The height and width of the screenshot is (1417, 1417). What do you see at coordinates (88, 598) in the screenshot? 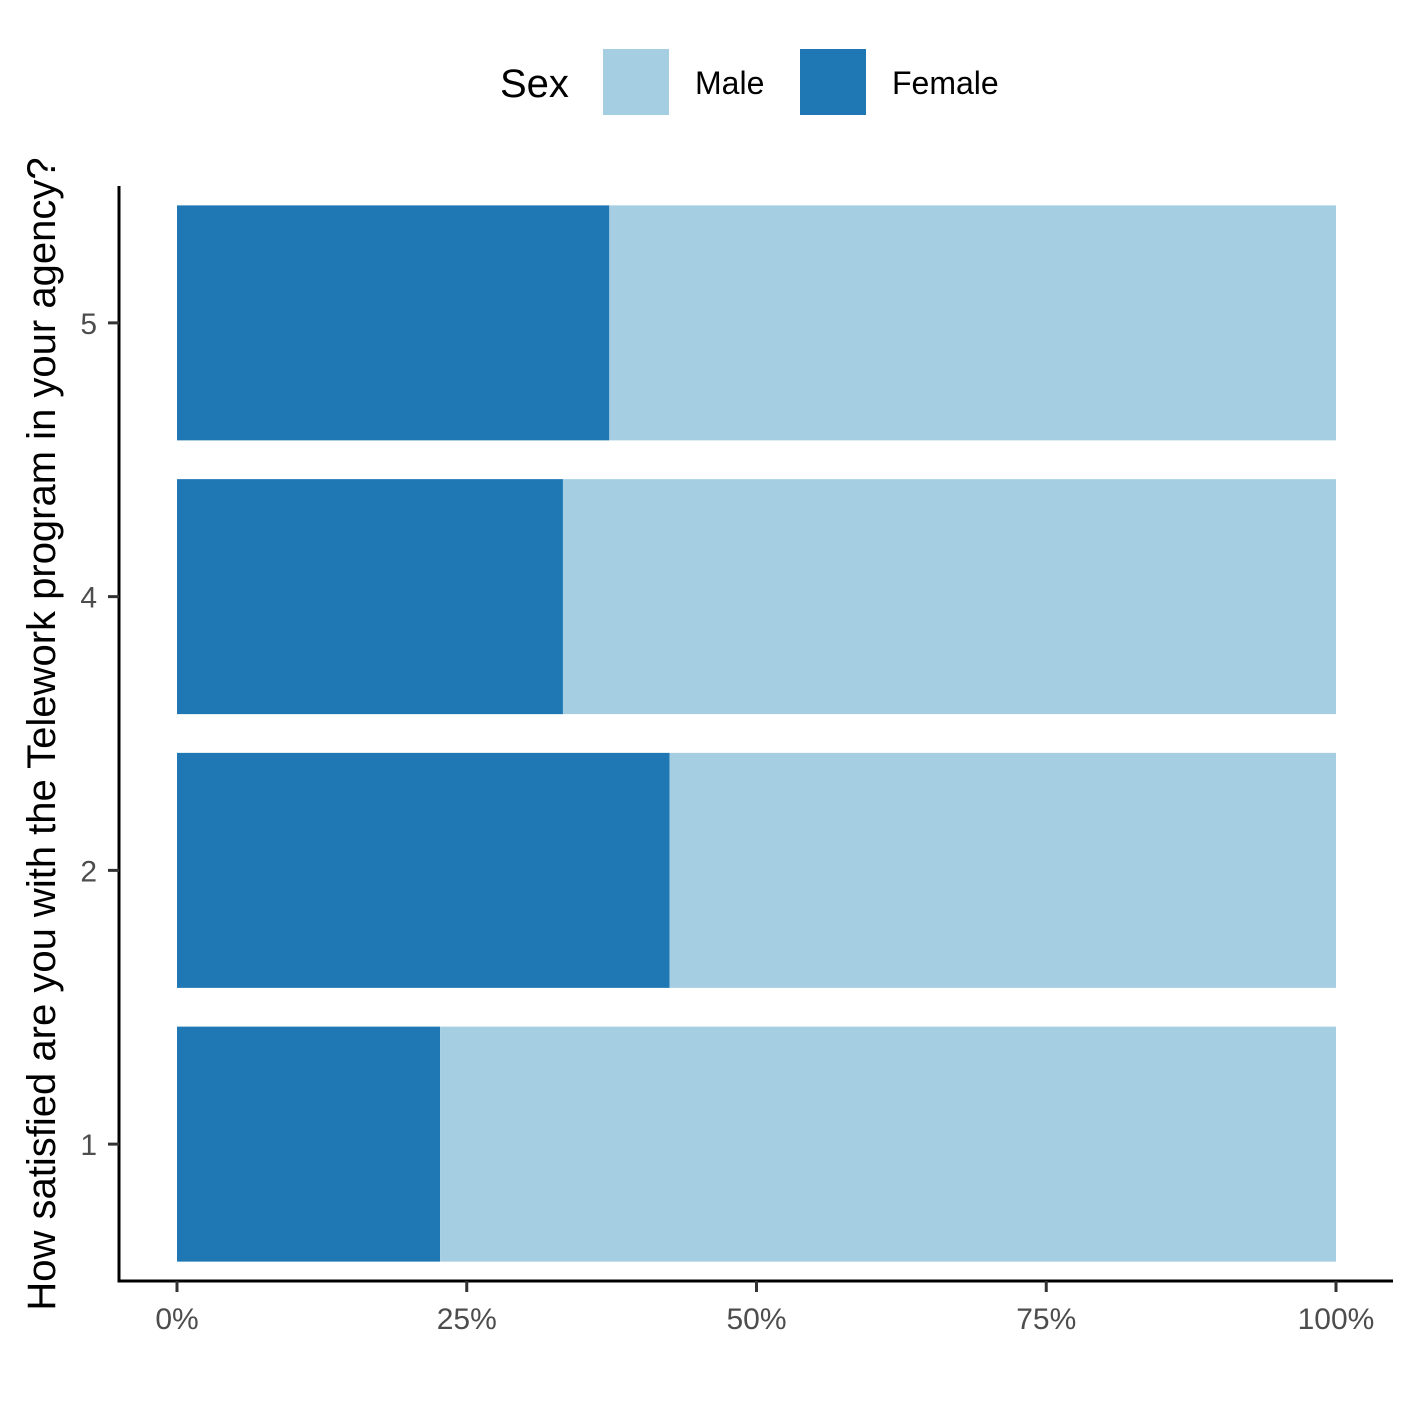
I see `y-tick-label-4: 4` at bounding box center [88, 598].